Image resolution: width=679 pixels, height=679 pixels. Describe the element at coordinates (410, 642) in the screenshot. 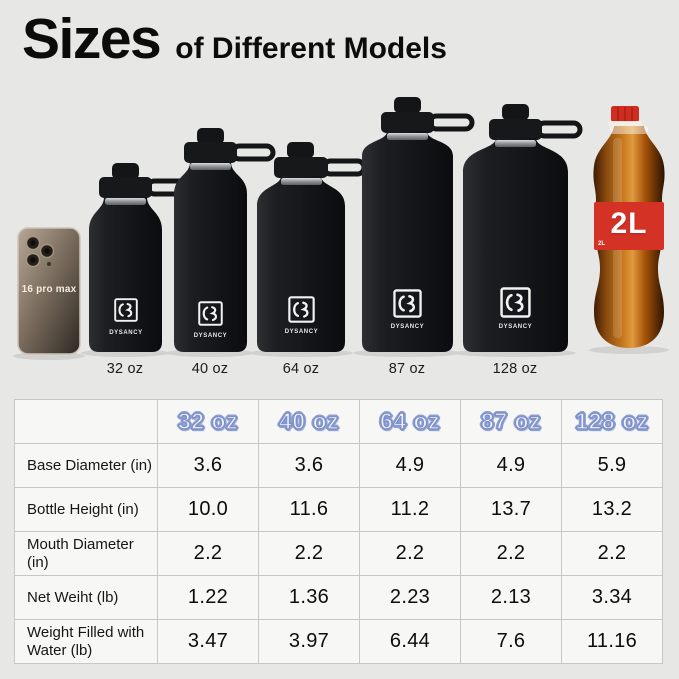

I see `table-value: 6.44` at that location.